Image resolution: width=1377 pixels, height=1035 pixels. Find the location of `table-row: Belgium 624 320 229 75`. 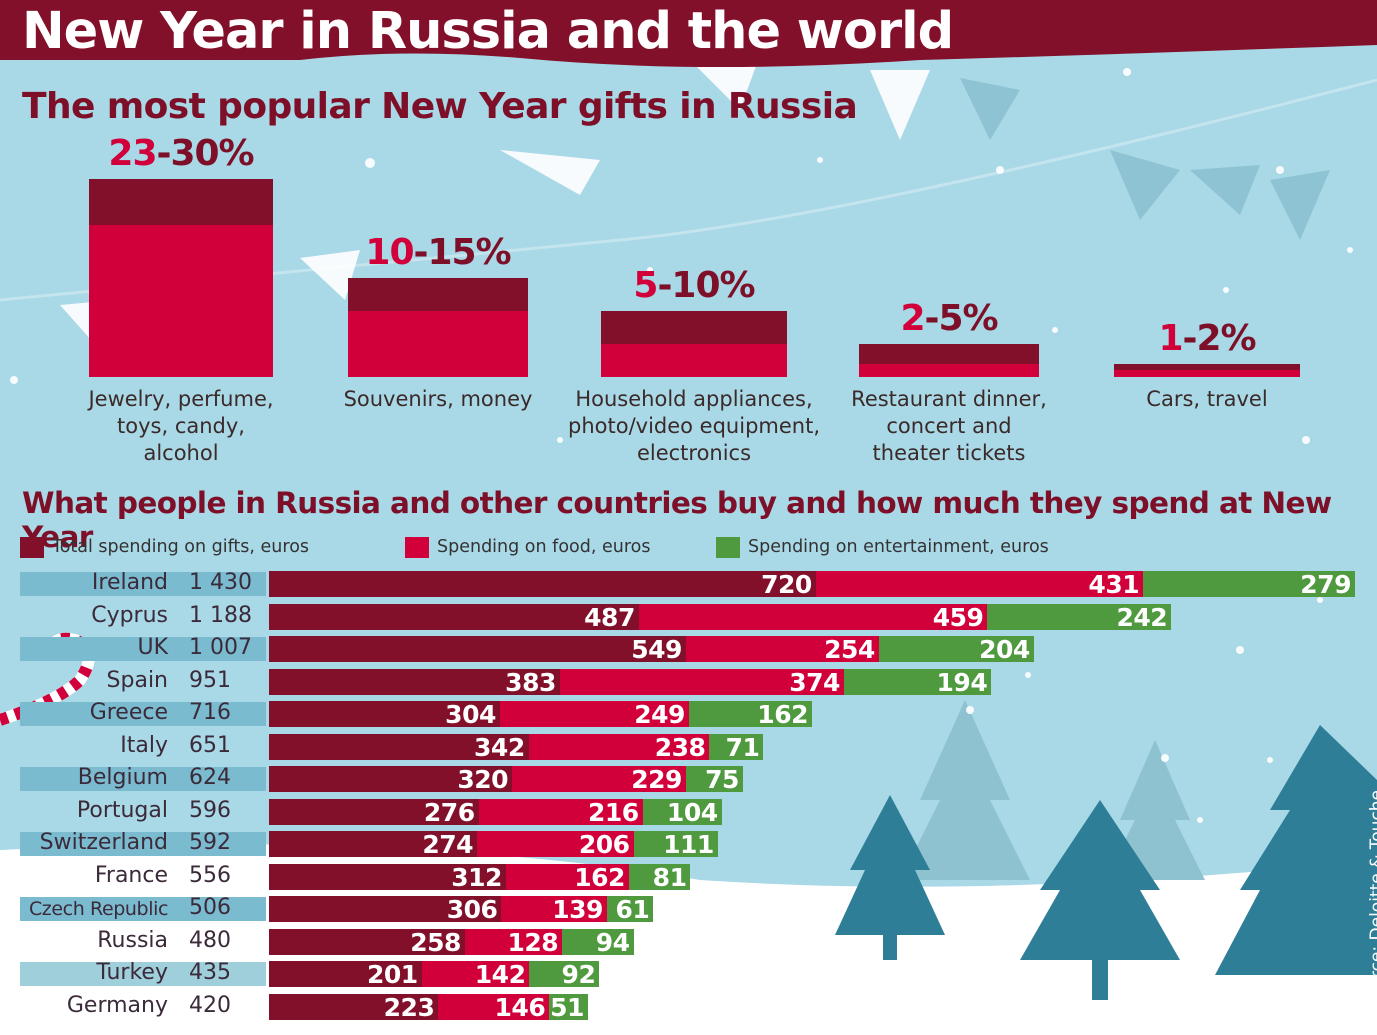

table-row: Belgium 624 320 229 75 is located at coordinates (688, 779).